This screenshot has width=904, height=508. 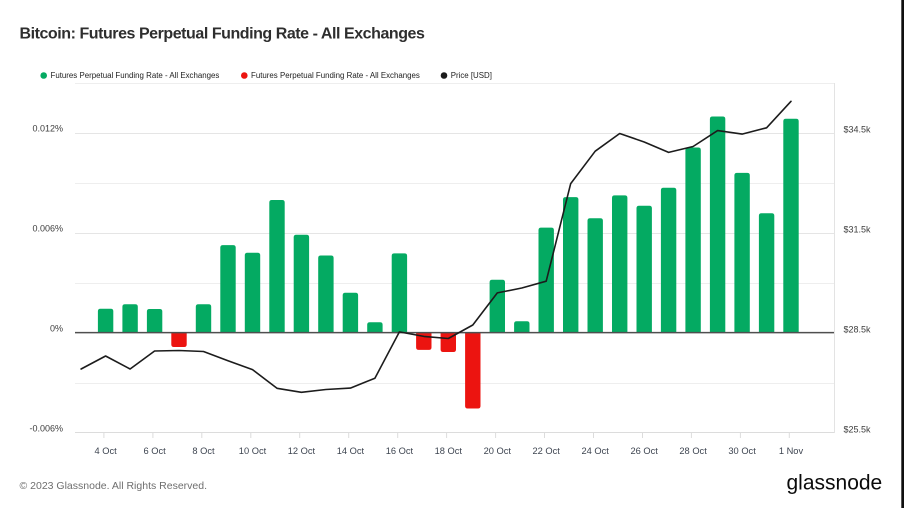 I want to click on svg-text: glassnode, so click(x=835, y=482).